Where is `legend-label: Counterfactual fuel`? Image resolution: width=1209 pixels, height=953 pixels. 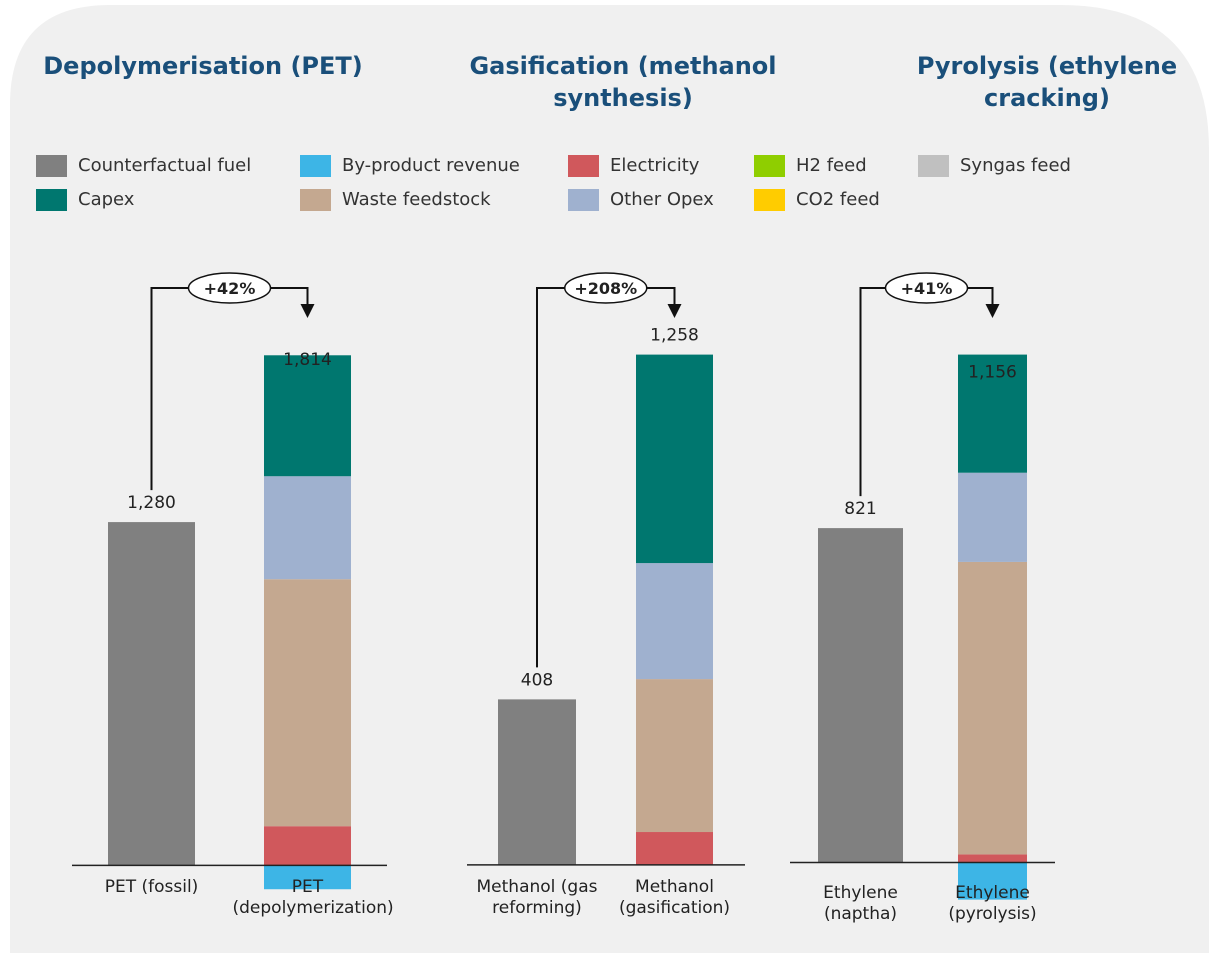
legend-label: Counterfactual fuel is located at coordinates (165, 165).